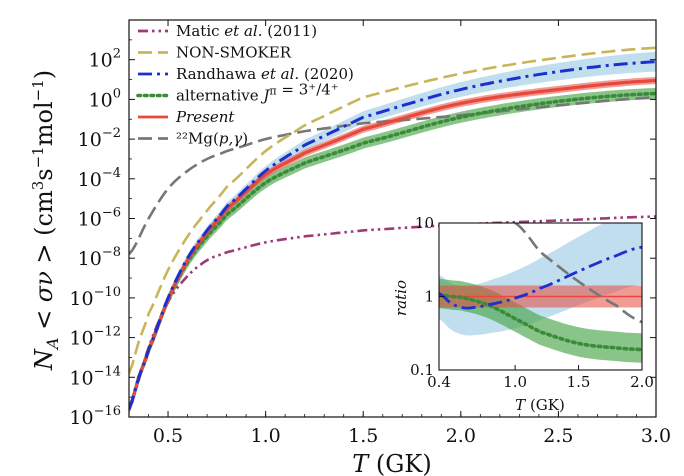  I want to click on y-tick-label: 10⁻¹⁰, so click(95, 297).